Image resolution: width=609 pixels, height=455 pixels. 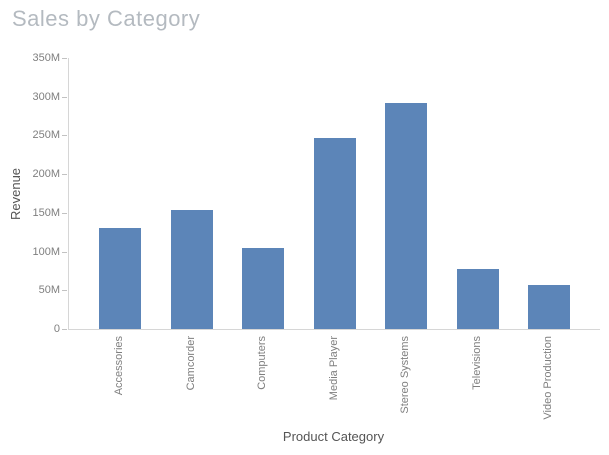 I want to click on y-tick-label: 100M, so click(x=46, y=251).